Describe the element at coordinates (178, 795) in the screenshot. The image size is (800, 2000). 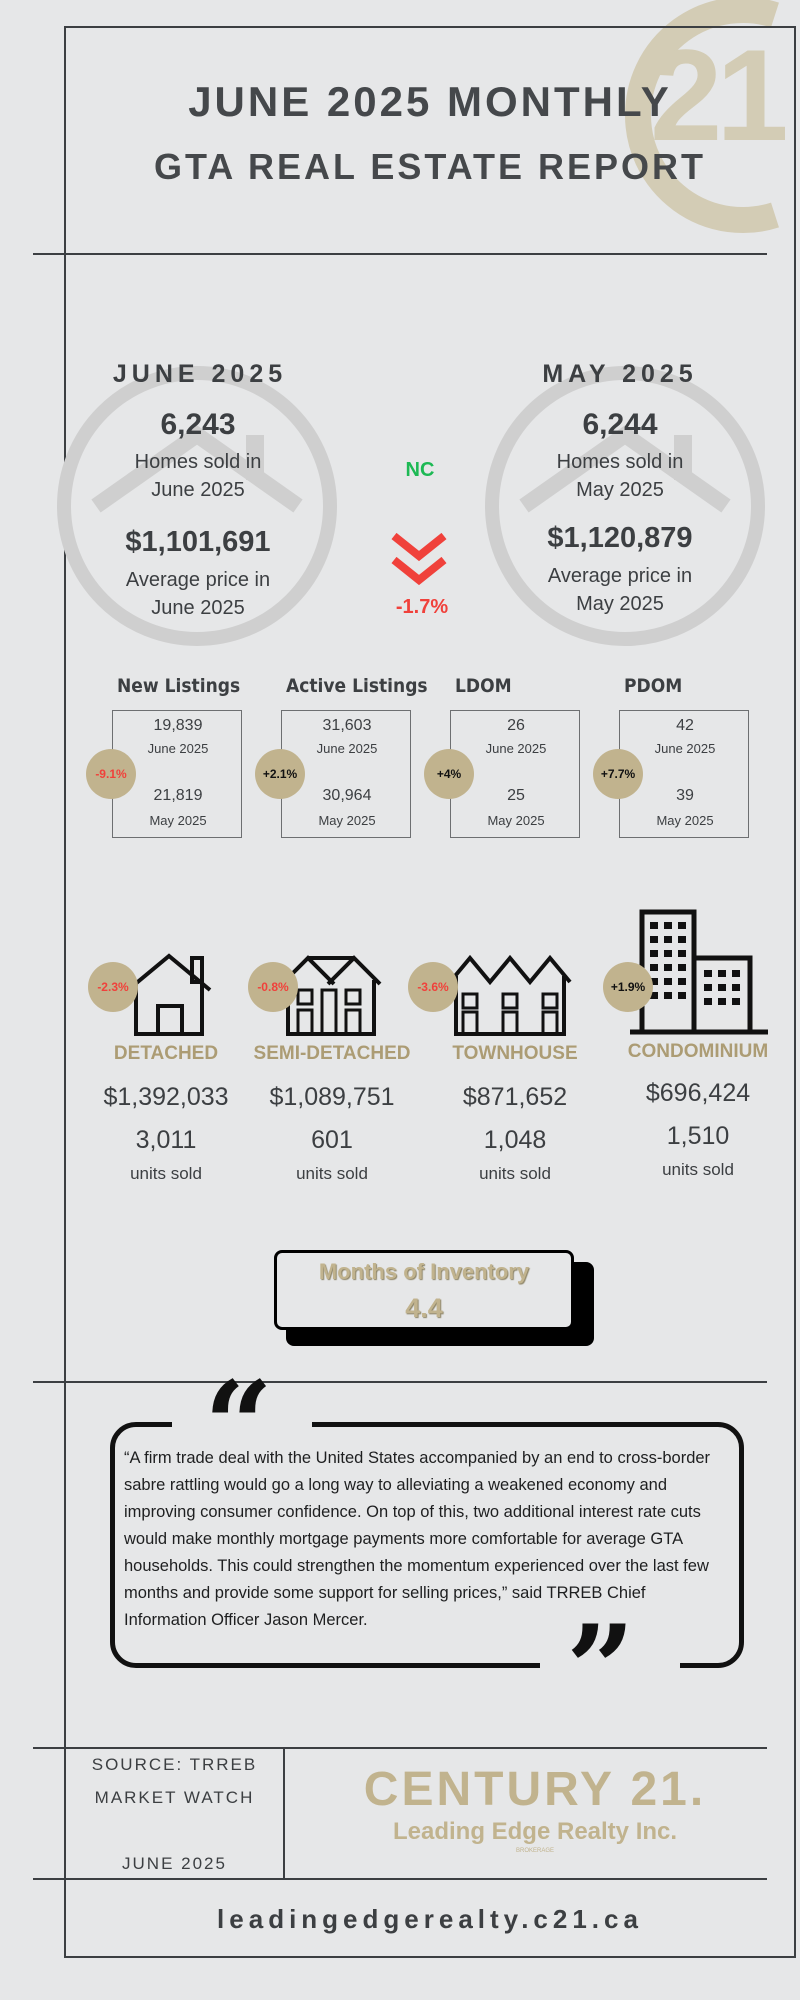
I see `stat-may-value: 21,819` at that location.